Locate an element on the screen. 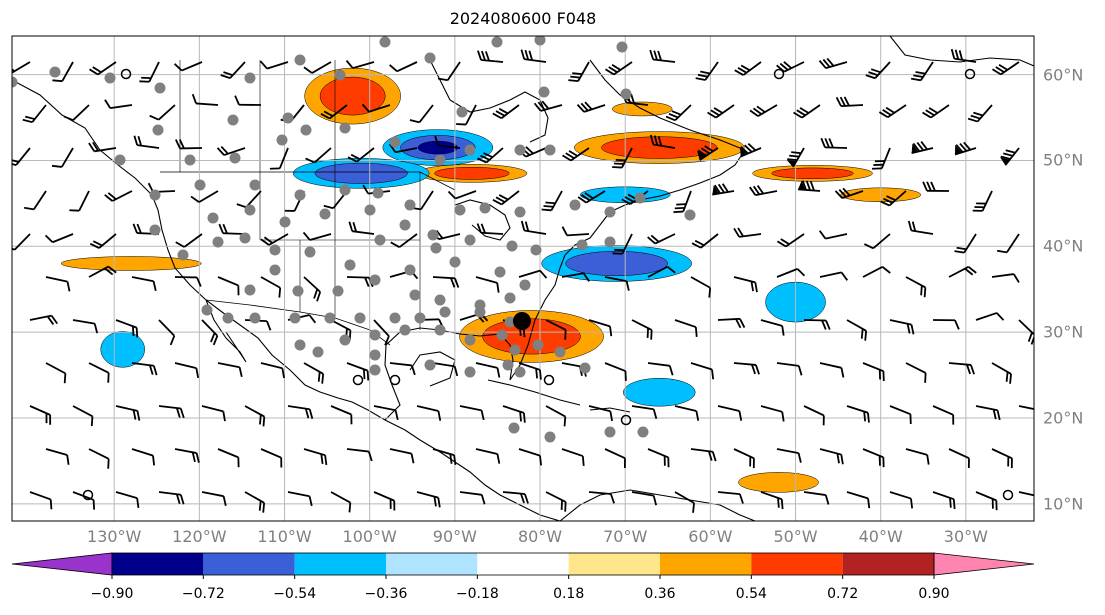 This screenshot has width=1105, height=615. lat-tick-label: 60°N is located at coordinates (1063, 75).